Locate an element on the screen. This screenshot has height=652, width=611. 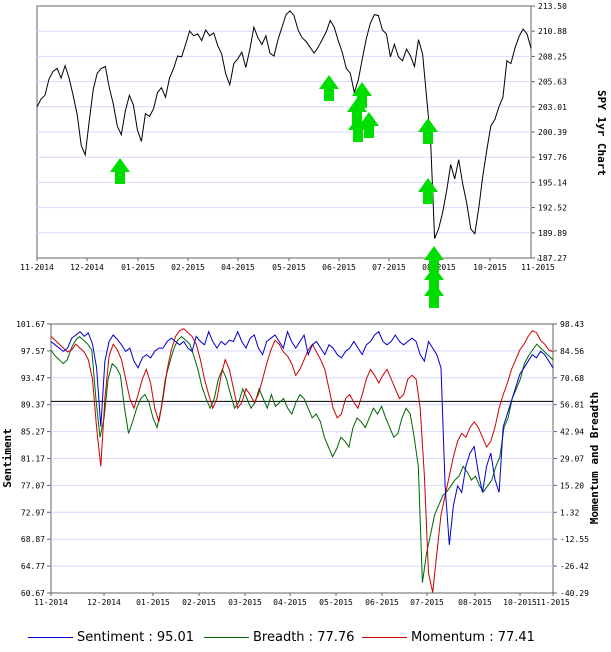
sentiment-y-tick-label: 93.47 is located at coordinates (33, 378).